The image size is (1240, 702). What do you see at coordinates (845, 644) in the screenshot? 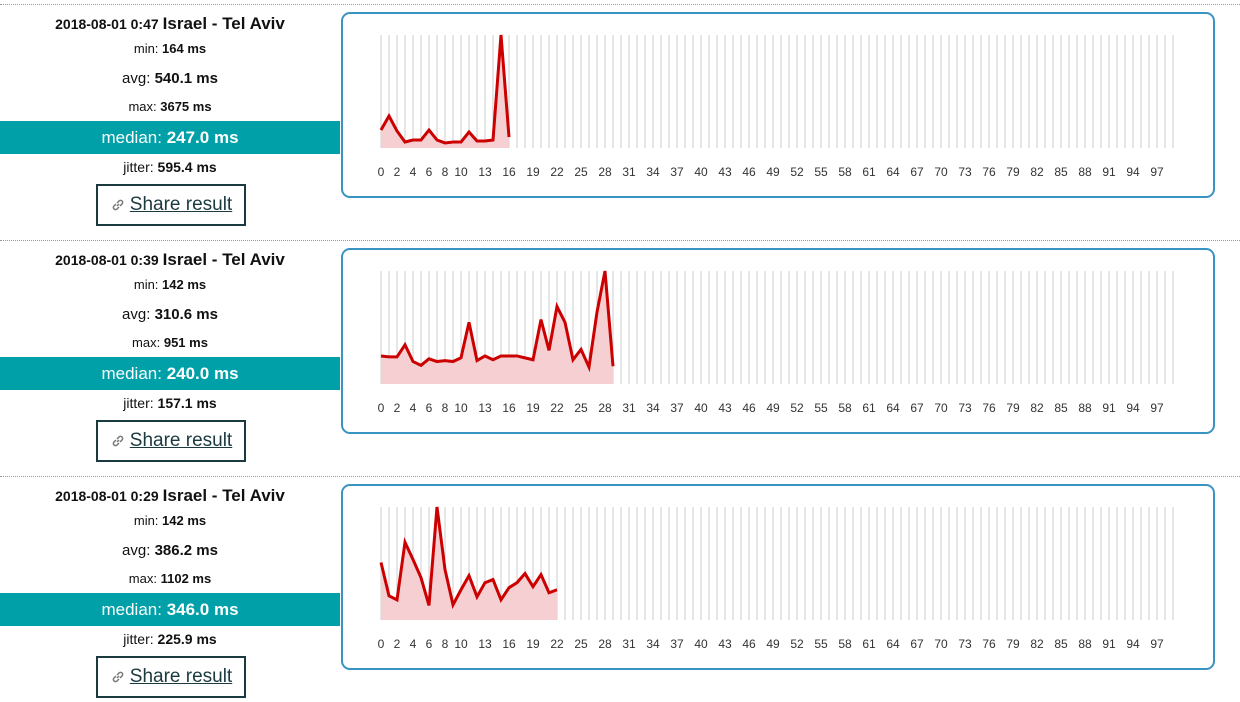
I see `x-tick-label: 58` at bounding box center [845, 644].